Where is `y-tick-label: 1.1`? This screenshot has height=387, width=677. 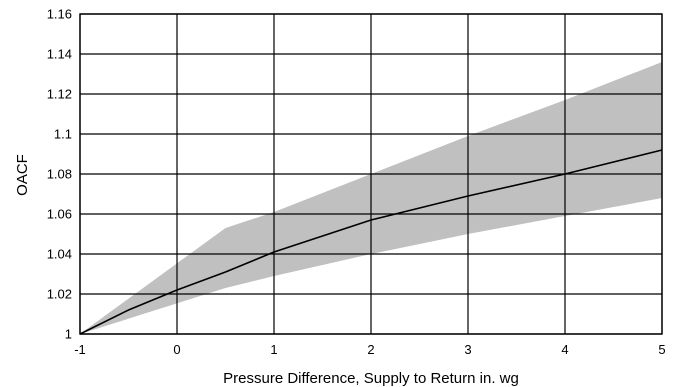 y-tick-label: 1.1 is located at coordinates (63, 134).